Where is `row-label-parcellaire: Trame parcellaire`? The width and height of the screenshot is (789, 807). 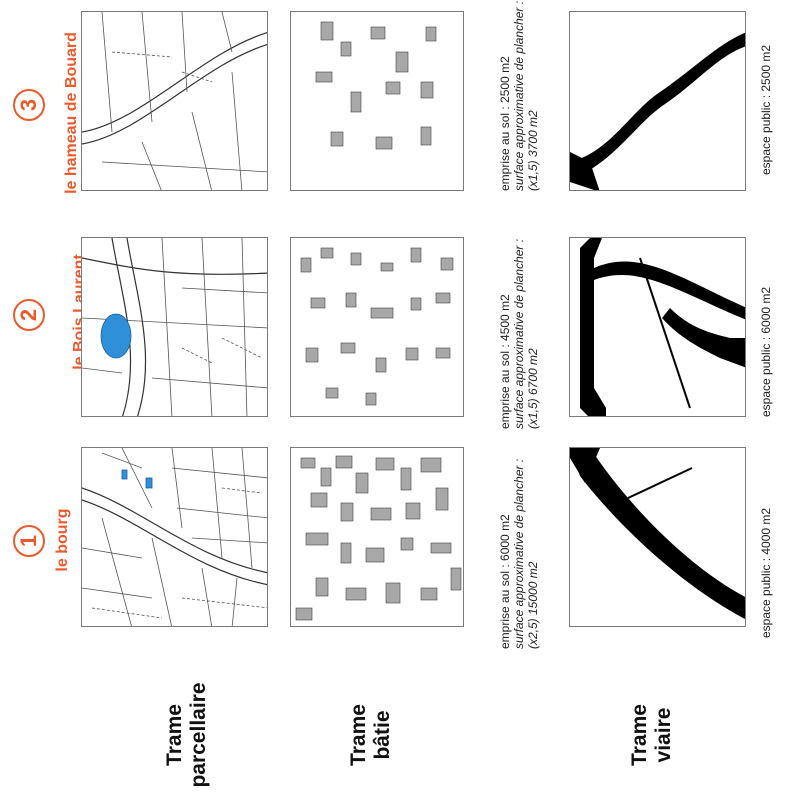 row-label-parcellaire: Trame parcellaire is located at coordinates (187, 735).